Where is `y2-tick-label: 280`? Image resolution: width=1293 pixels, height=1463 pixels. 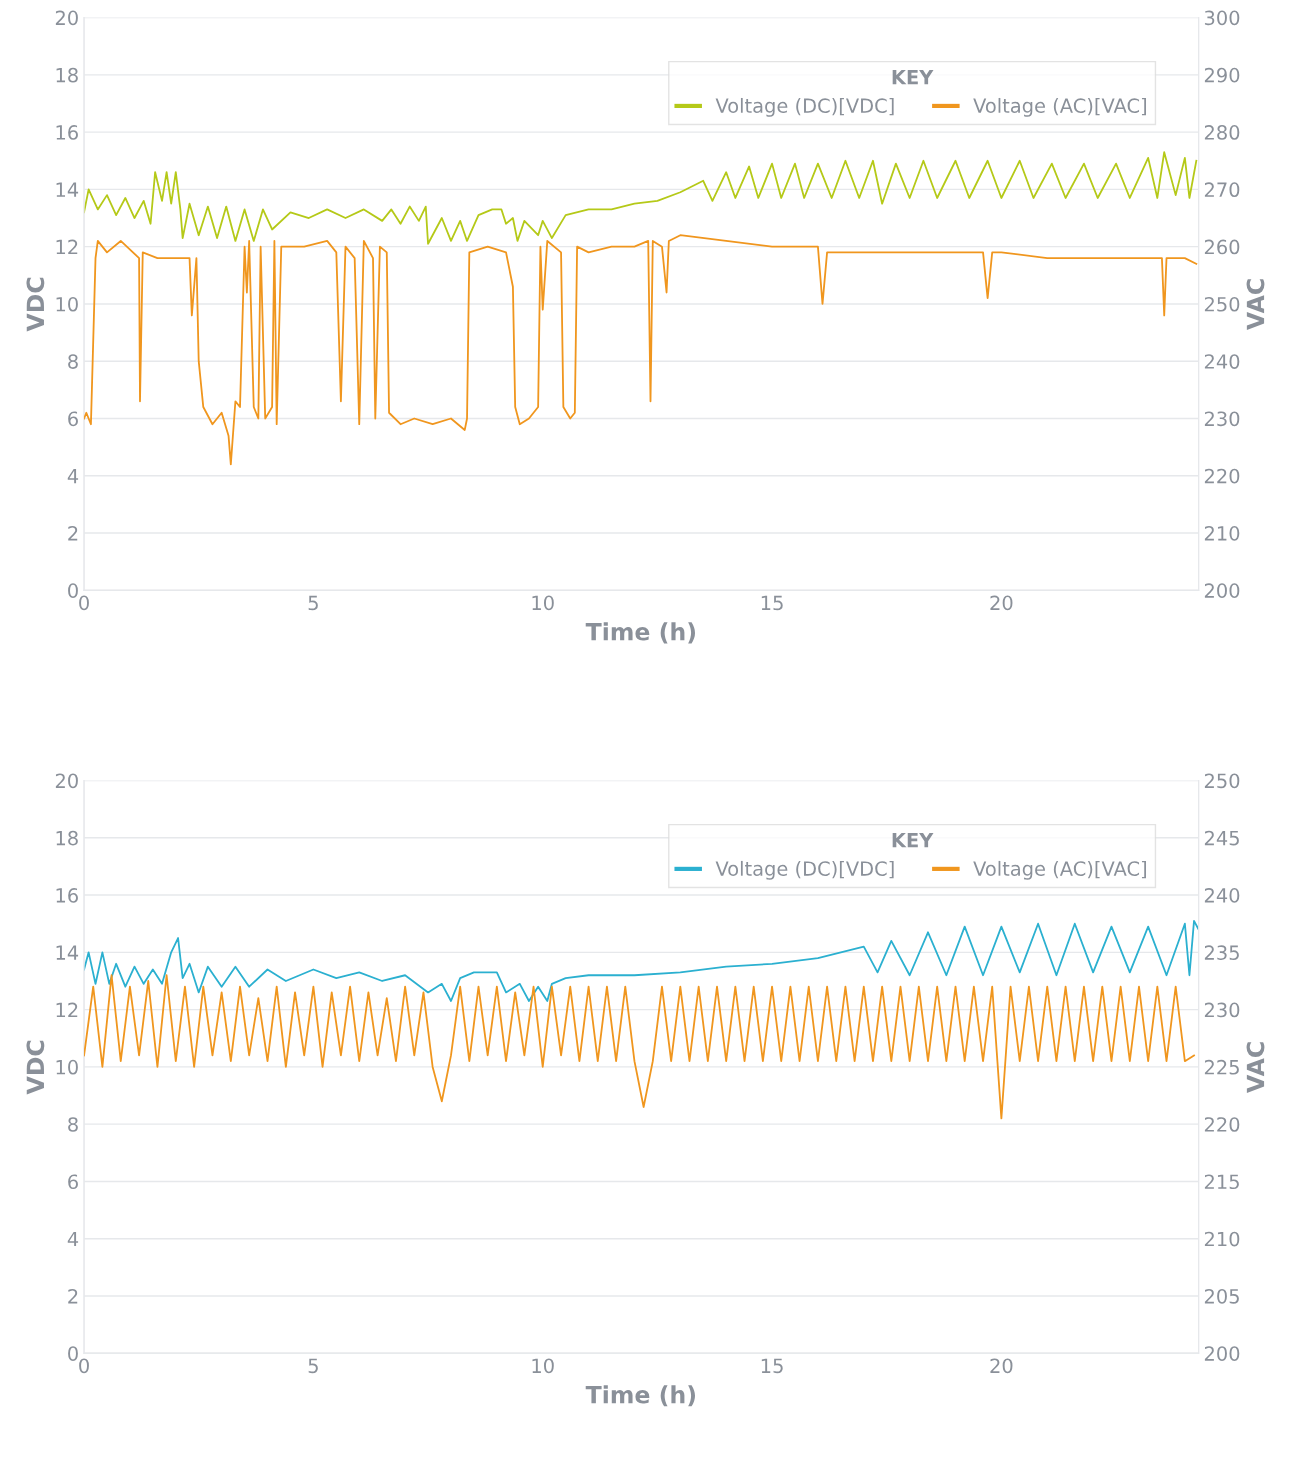
y2-tick-label: 280 is located at coordinates (1222, 132).